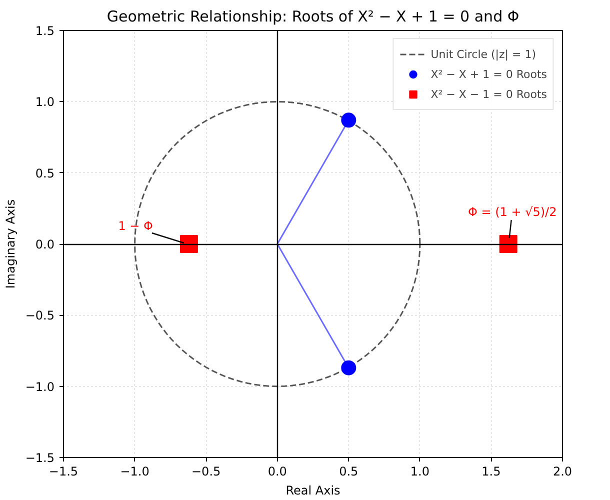 This screenshot has width=610, height=500. I want to click on x-tick-label: 2.0, so click(562, 471).